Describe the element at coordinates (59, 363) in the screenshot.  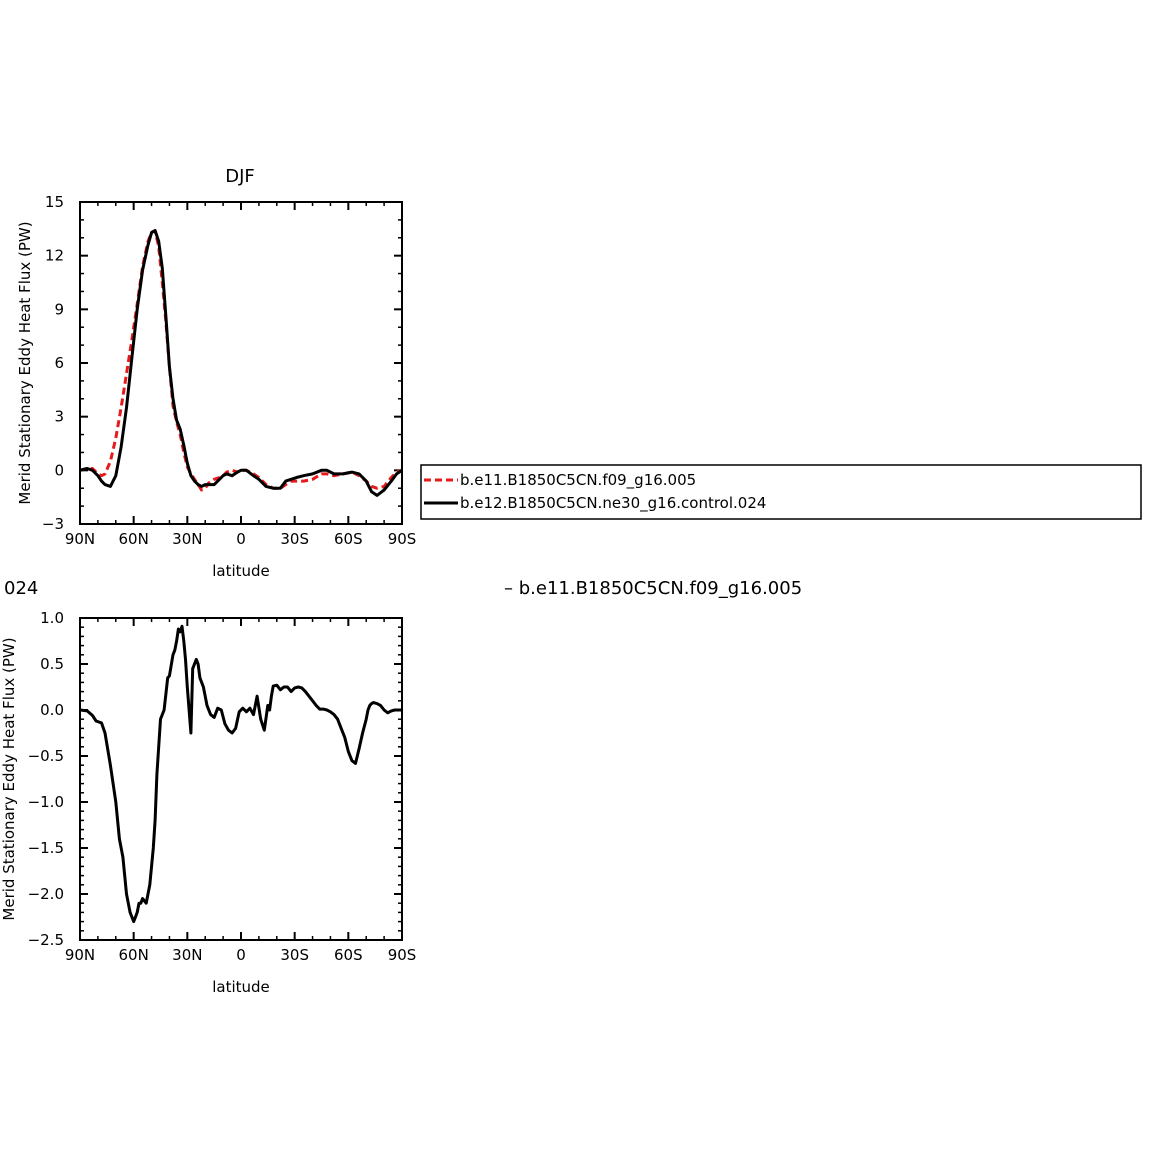
I see `y-tick-label: 6` at that location.